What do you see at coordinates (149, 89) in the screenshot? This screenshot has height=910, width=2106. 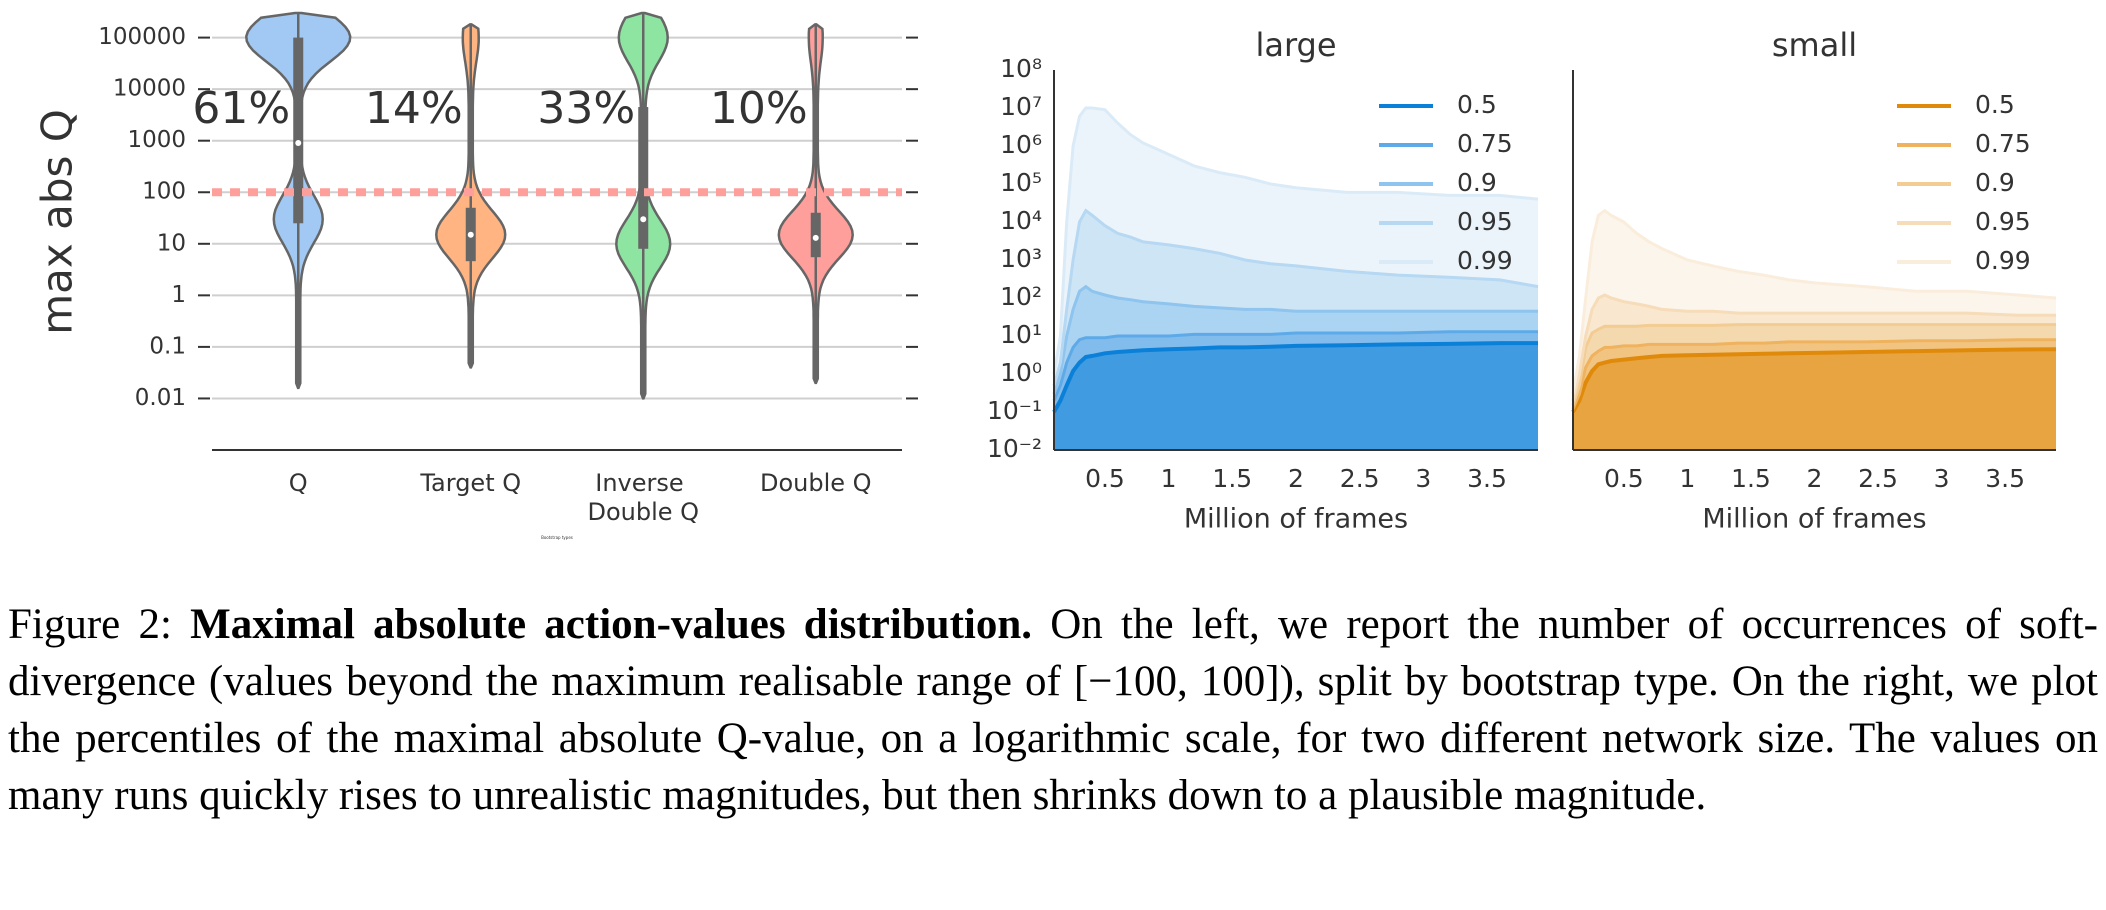 I see `y-tick-label: 10000` at bounding box center [149, 89].